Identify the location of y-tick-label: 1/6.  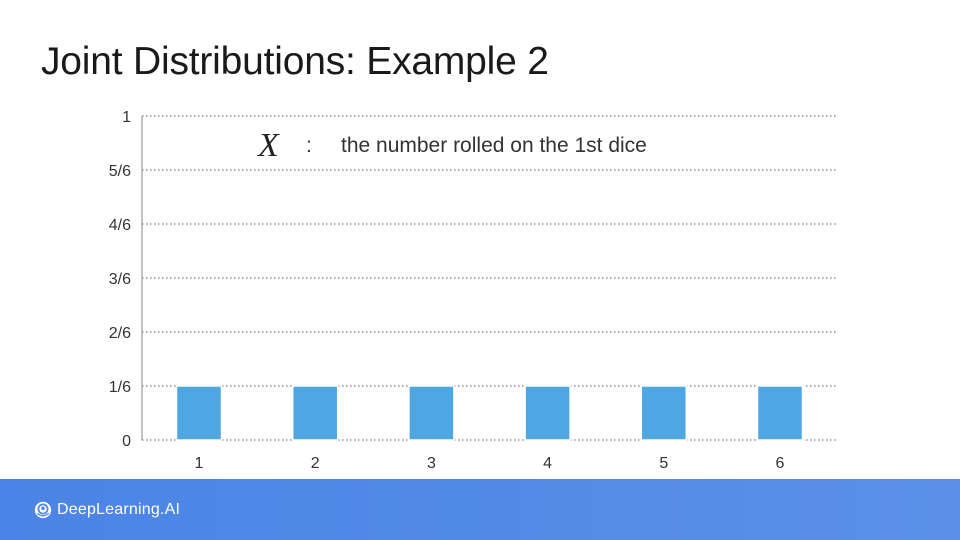
(120, 387).